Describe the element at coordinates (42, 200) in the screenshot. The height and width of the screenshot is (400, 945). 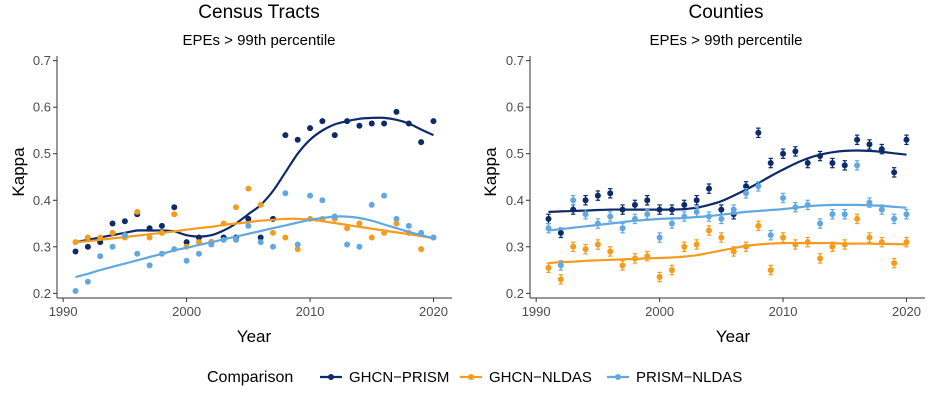
I see `y-tick-label: 0.4` at that location.